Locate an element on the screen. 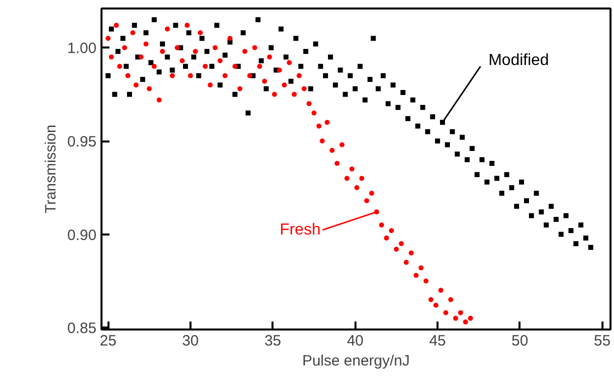 Image resolution: width=614 pixels, height=387 pixels. y-tick-label: 1.00 is located at coordinates (82, 49).